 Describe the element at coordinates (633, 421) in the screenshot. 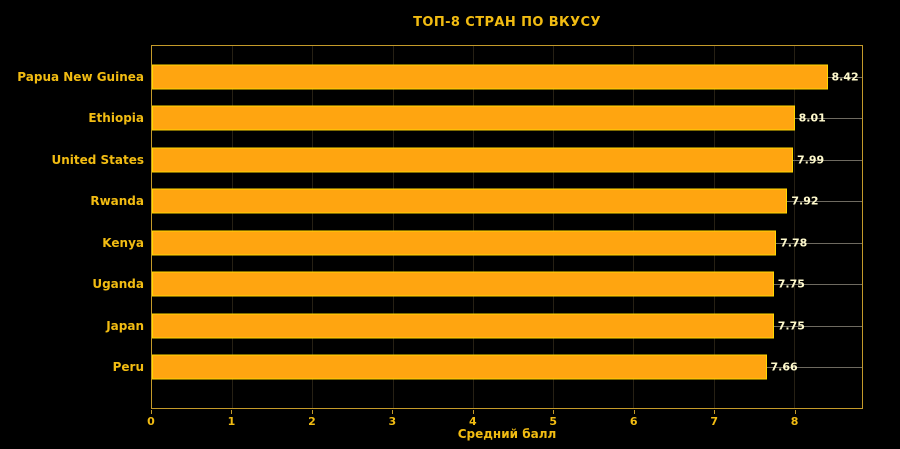

I see `x-tick-label: 6` at that location.